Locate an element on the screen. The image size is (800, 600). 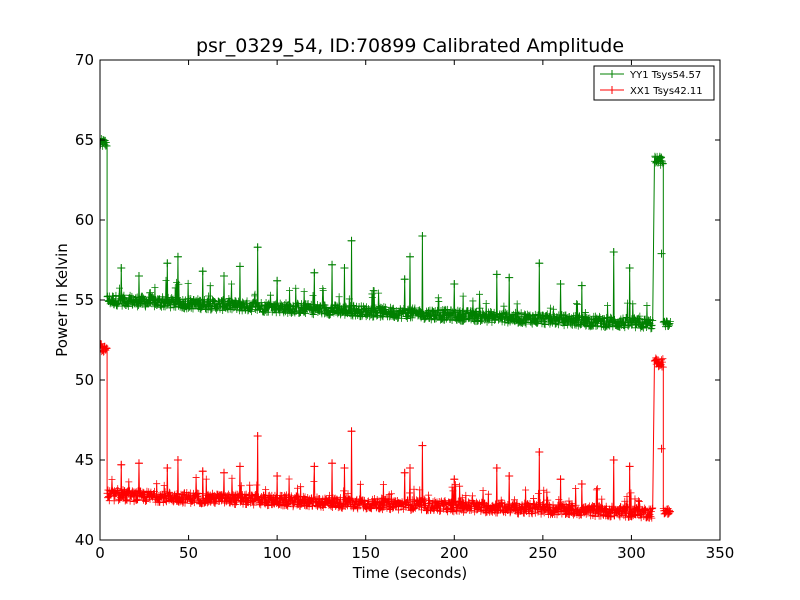
x-tick-label: 200 is located at coordinates (454, 553).